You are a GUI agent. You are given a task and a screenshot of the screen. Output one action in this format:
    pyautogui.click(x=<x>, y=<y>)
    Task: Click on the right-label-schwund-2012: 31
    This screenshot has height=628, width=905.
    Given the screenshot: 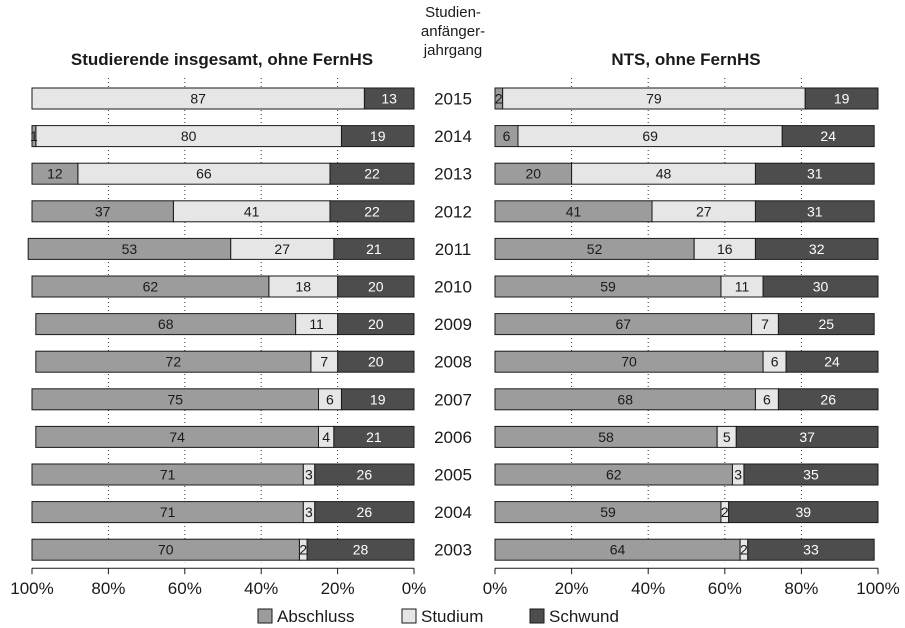 What is the action you would take?
    pyautogui.click(x=815, y=211)
    